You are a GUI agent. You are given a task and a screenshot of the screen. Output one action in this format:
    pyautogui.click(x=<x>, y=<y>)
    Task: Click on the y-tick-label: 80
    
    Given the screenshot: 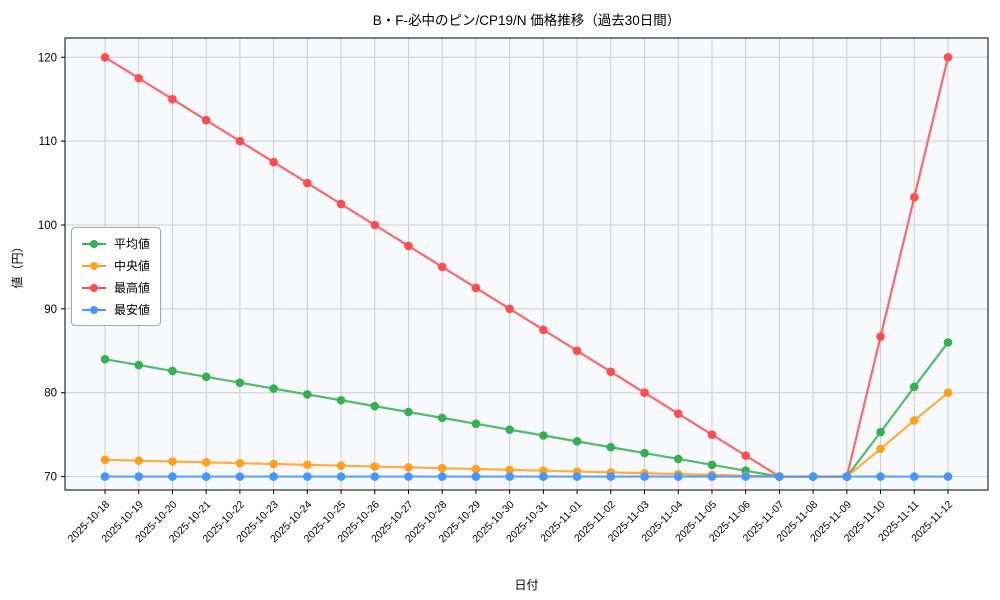 What is the action you would take?
    pyautogui.click(x=50, y=394)
    